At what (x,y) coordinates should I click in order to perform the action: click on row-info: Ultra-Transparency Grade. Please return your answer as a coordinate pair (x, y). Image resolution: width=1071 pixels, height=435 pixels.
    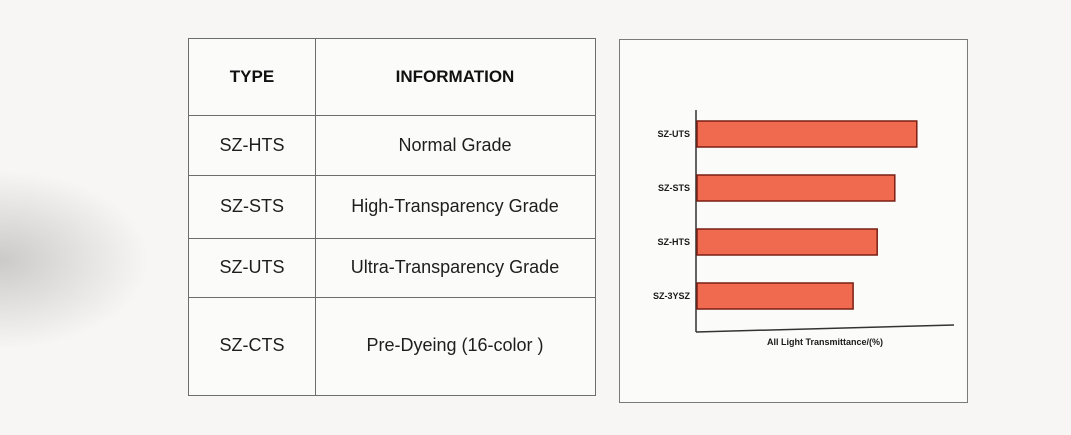
    Looking at the image, I should click on (455, 267).